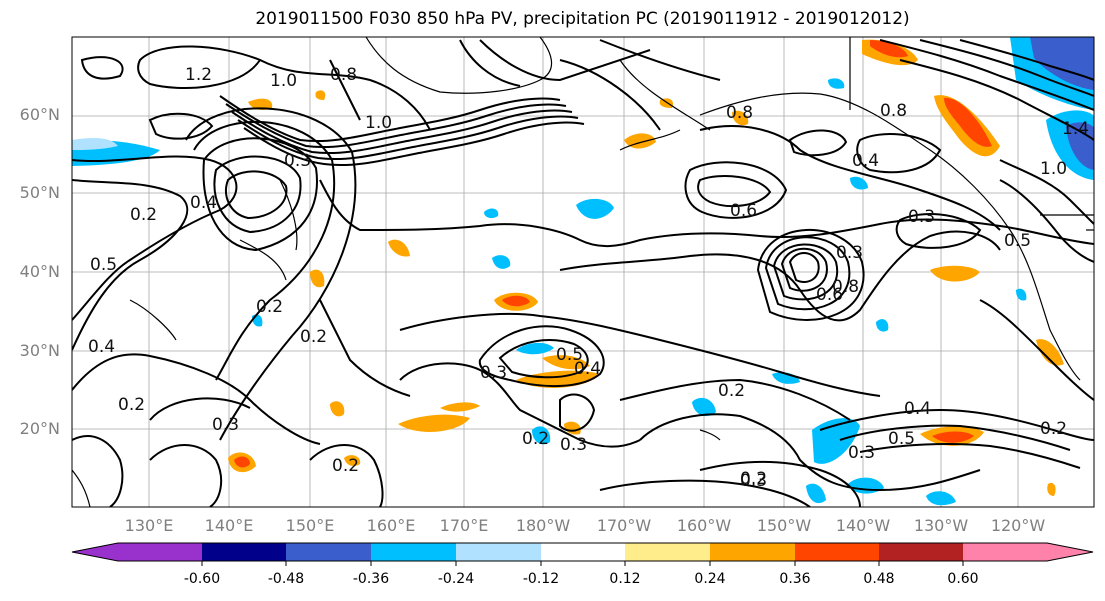 This screenshot has height=601, width=1105. What do you see at coordinates (229, 525) in the screenshot?
I see `lon-label-140e: 140°E` at bounding box center [229, 525].